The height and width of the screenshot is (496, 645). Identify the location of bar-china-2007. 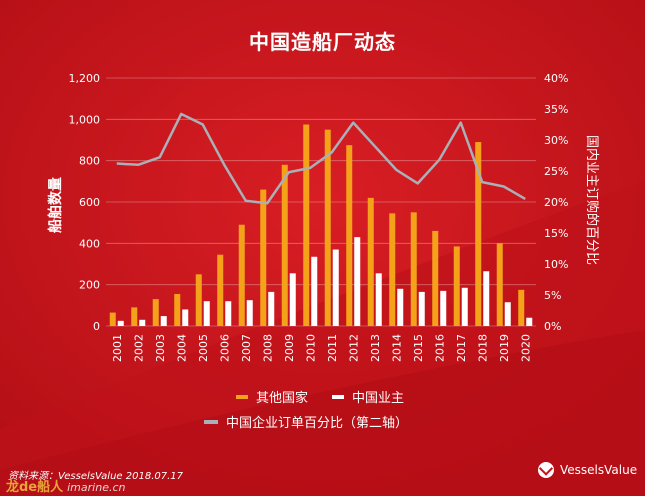
(249, 313).